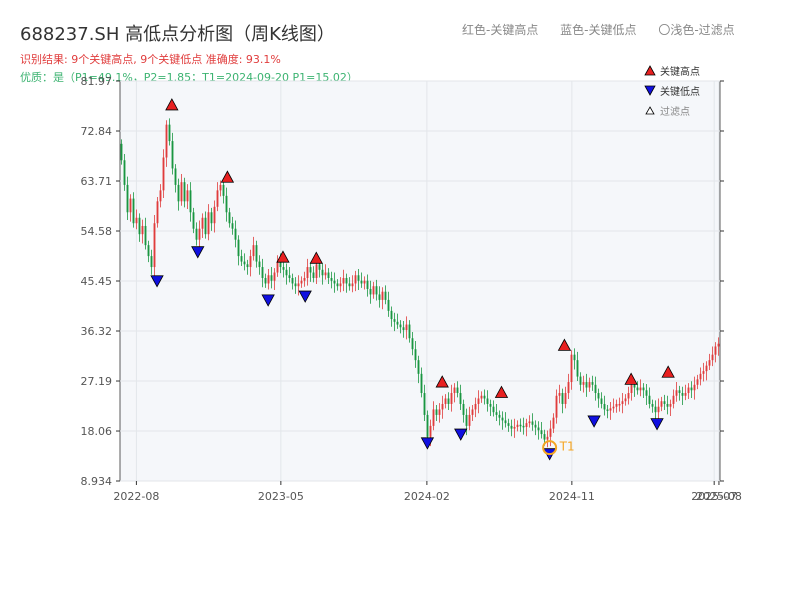 The height and width of the screenshot is (600, 800). I want to click on x-tick-label: 2024-02, so click(427, 496).